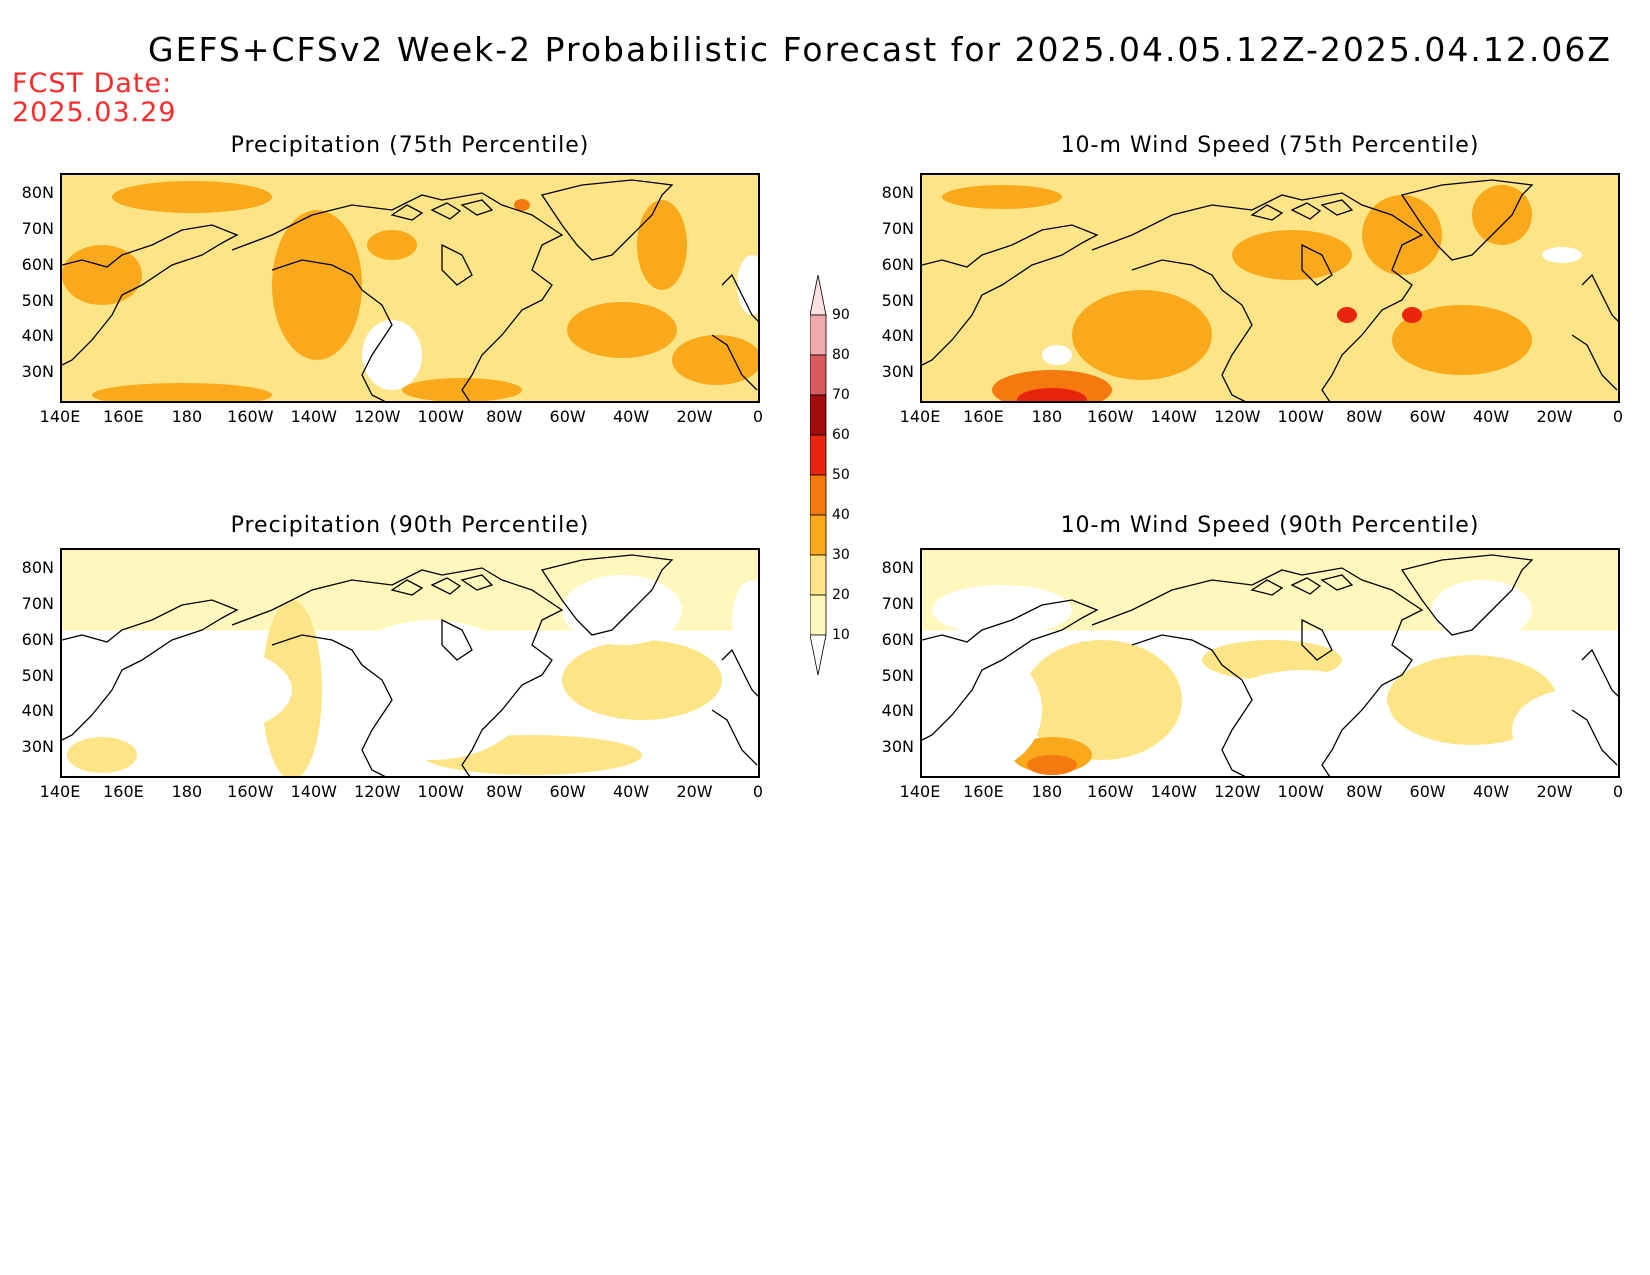 The width and height of the screenshot is (1650, 1275). What do you see at coordinates (1618, 791) in the screenshot?
I see `lon-label: 0` at bounding box center [1618, 791].